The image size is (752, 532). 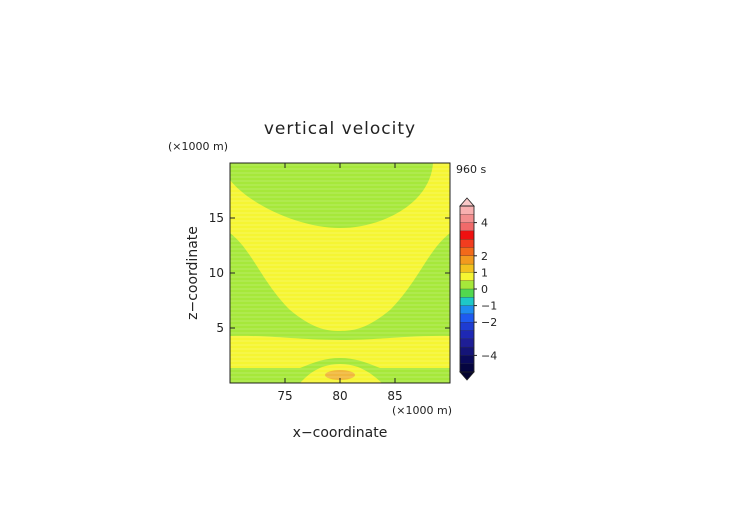 What do you see at coordinates (340, 433) in the screenshot?
I see `x-axis-title: x−coordinate` at bounding box center [340, 433].